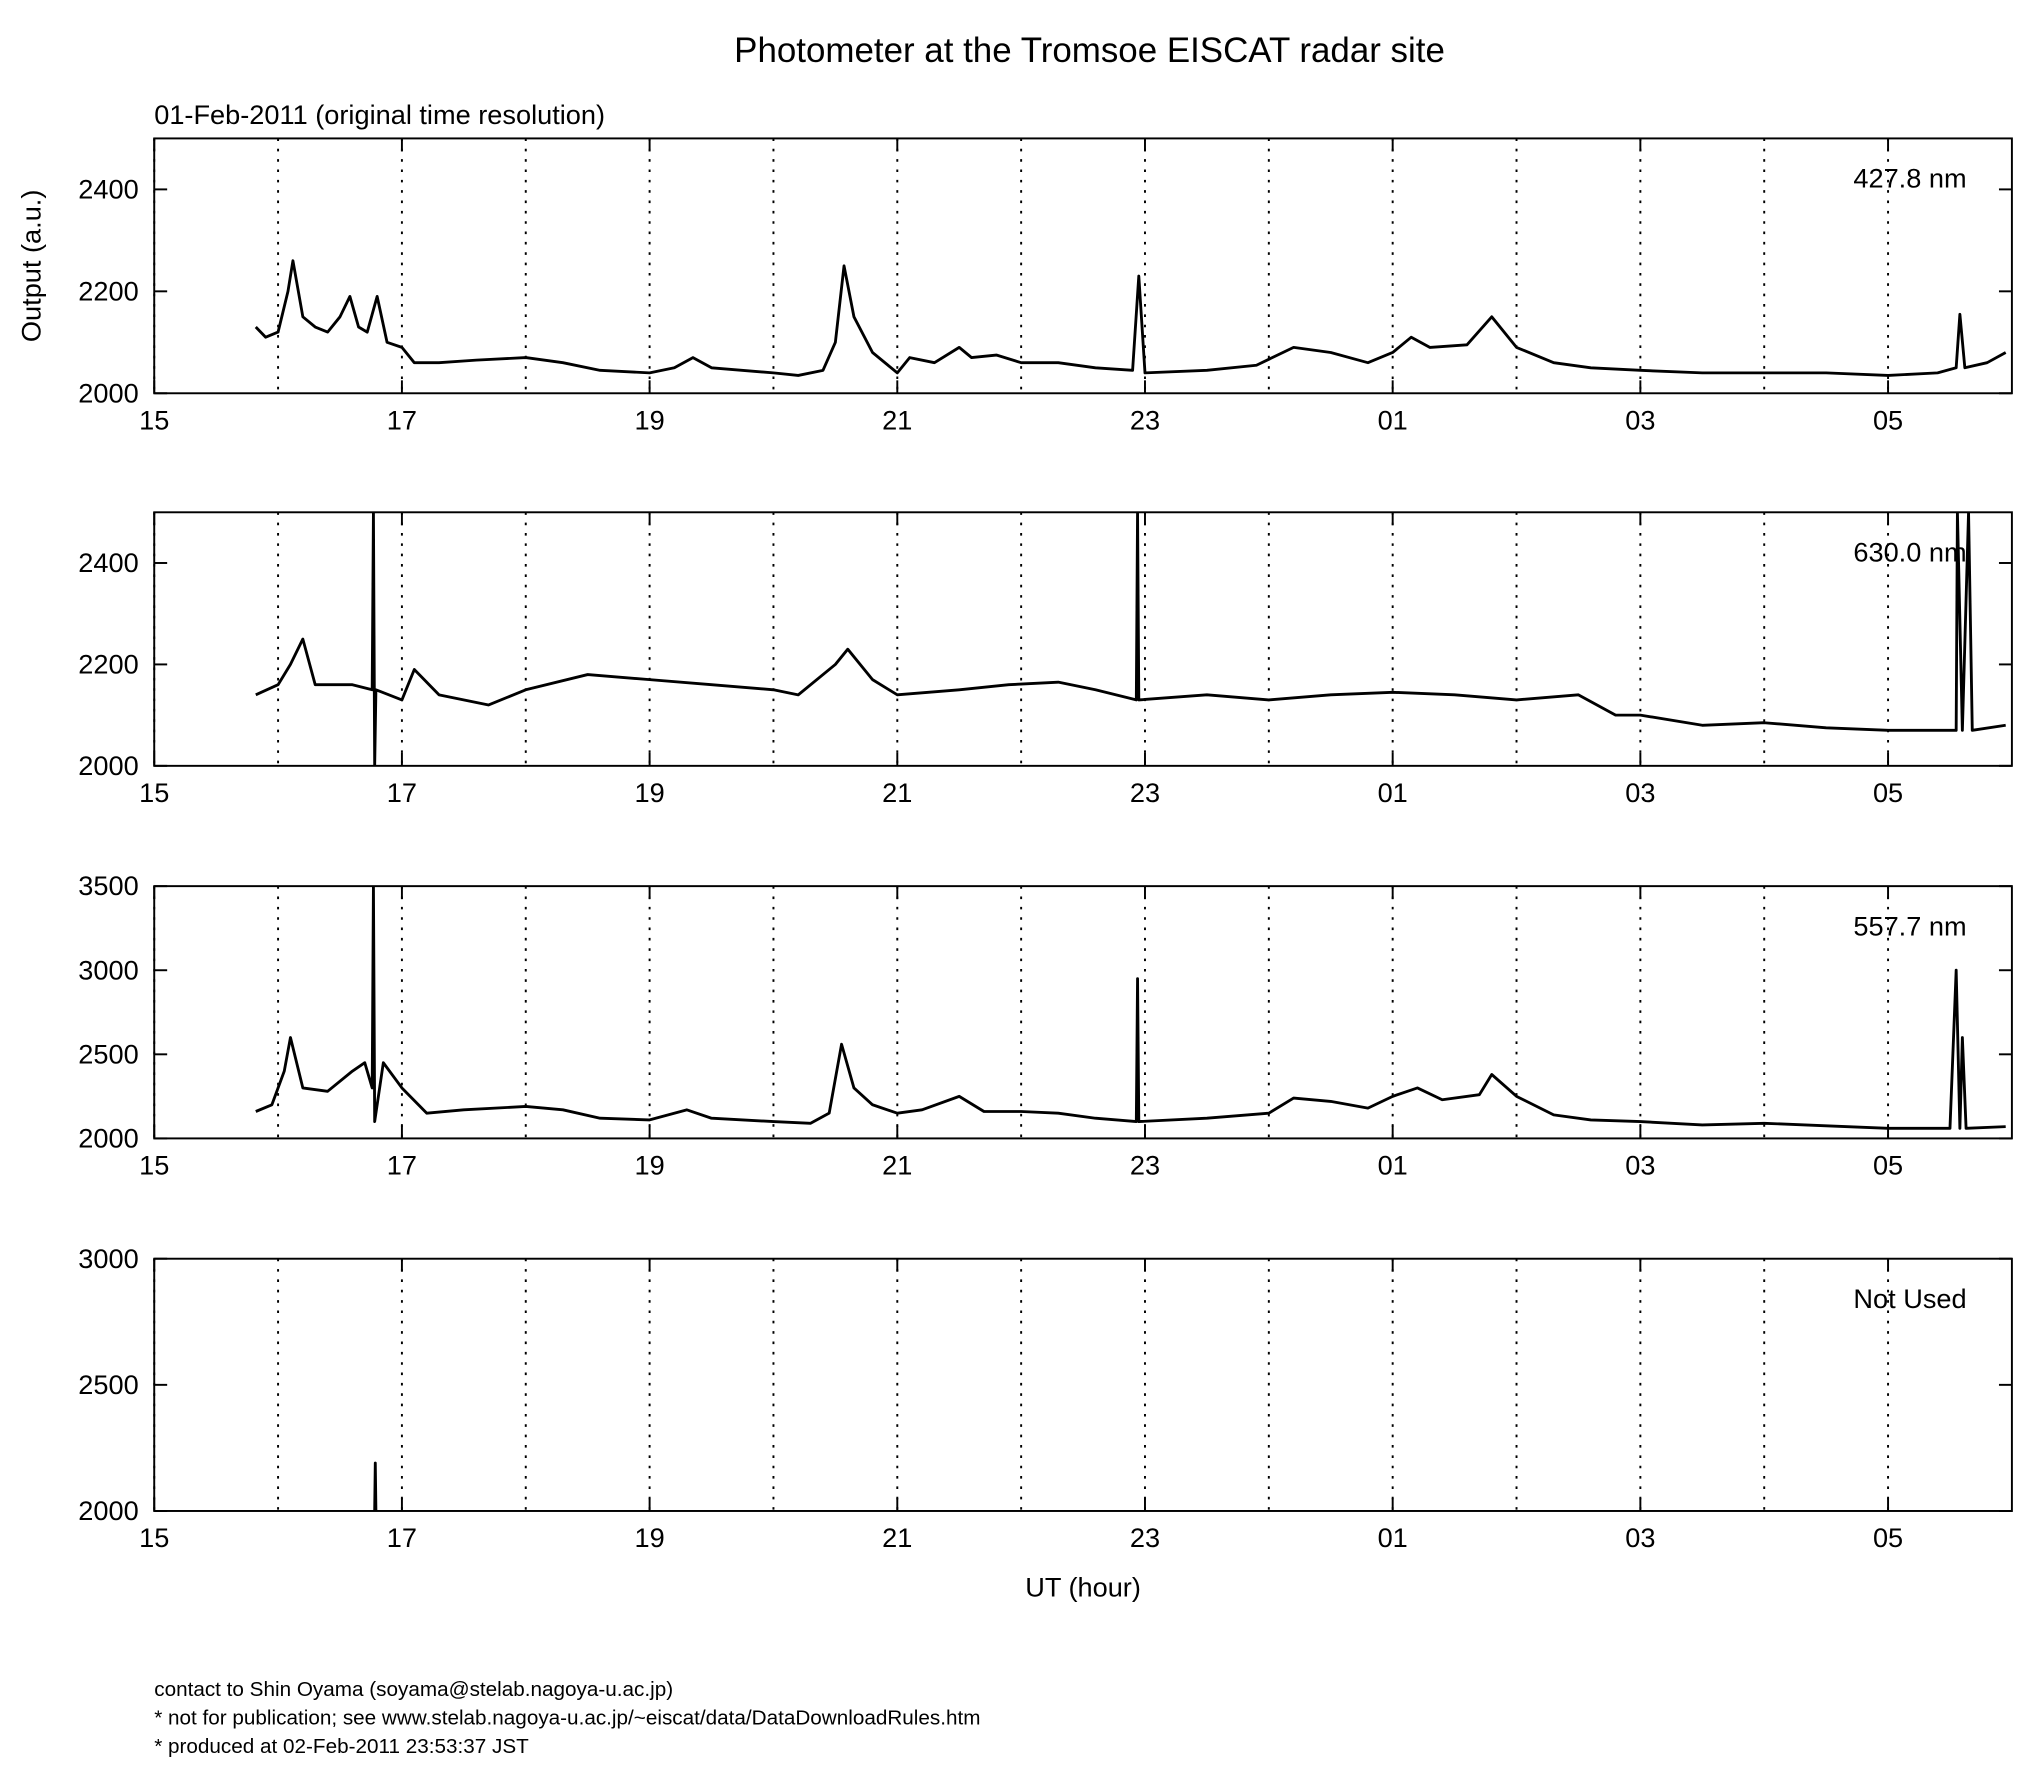 The height and width of the screenshot is (1771, 2029). What do you see at coordinates (341, 1746) in the screenshot?
I see `footer-line: * produced at 02-Feb-2011 23:53:37 JST` at bounding box center [341, 1746].